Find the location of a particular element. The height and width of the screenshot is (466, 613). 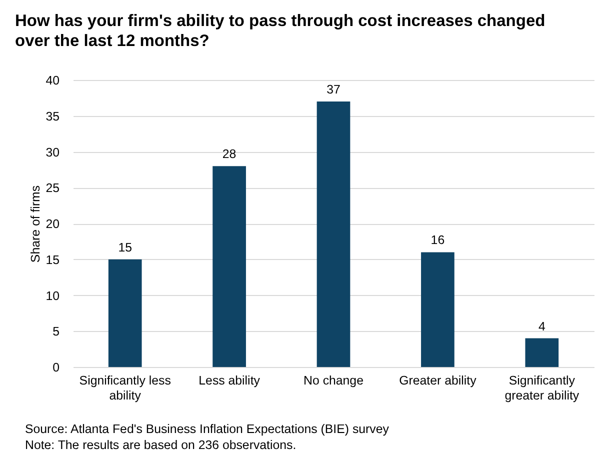

text: Note: The results are based on 236 observations. is located at coordinates (161, 445).